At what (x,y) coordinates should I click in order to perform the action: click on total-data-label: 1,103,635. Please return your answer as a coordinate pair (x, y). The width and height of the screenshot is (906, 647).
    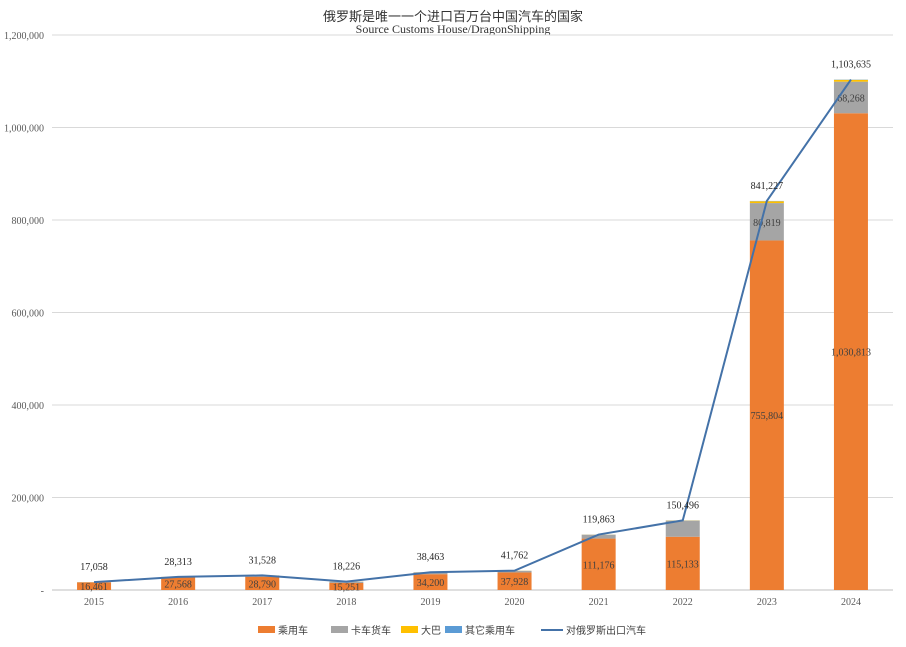
    Looking at the image, I should click on (851, 65).